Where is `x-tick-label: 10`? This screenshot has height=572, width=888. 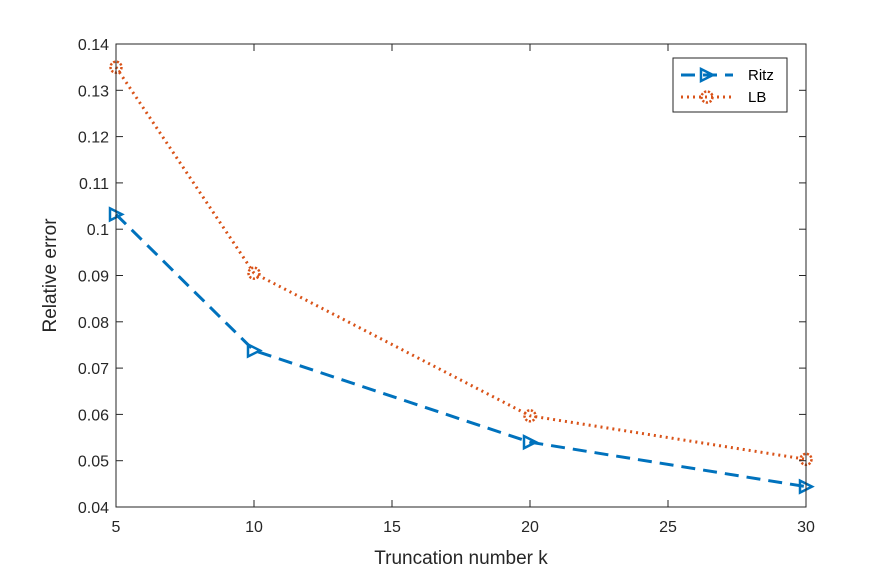
x-tick-label: 10 is located at coordinates (254, 527).